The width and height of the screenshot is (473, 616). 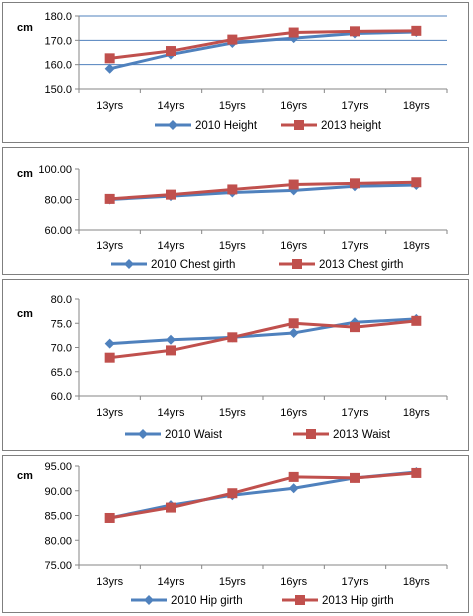 I want to click on y-tick-label: 180.0, so click(x=58, y=17).